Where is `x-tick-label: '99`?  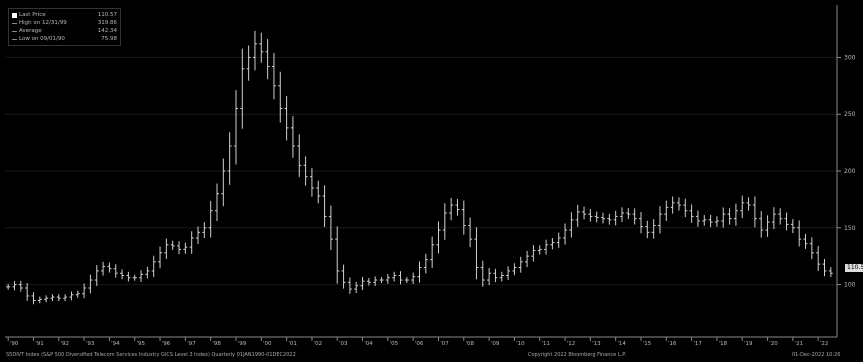
x-tick-label: '99 is located at coordinates (242, 344).